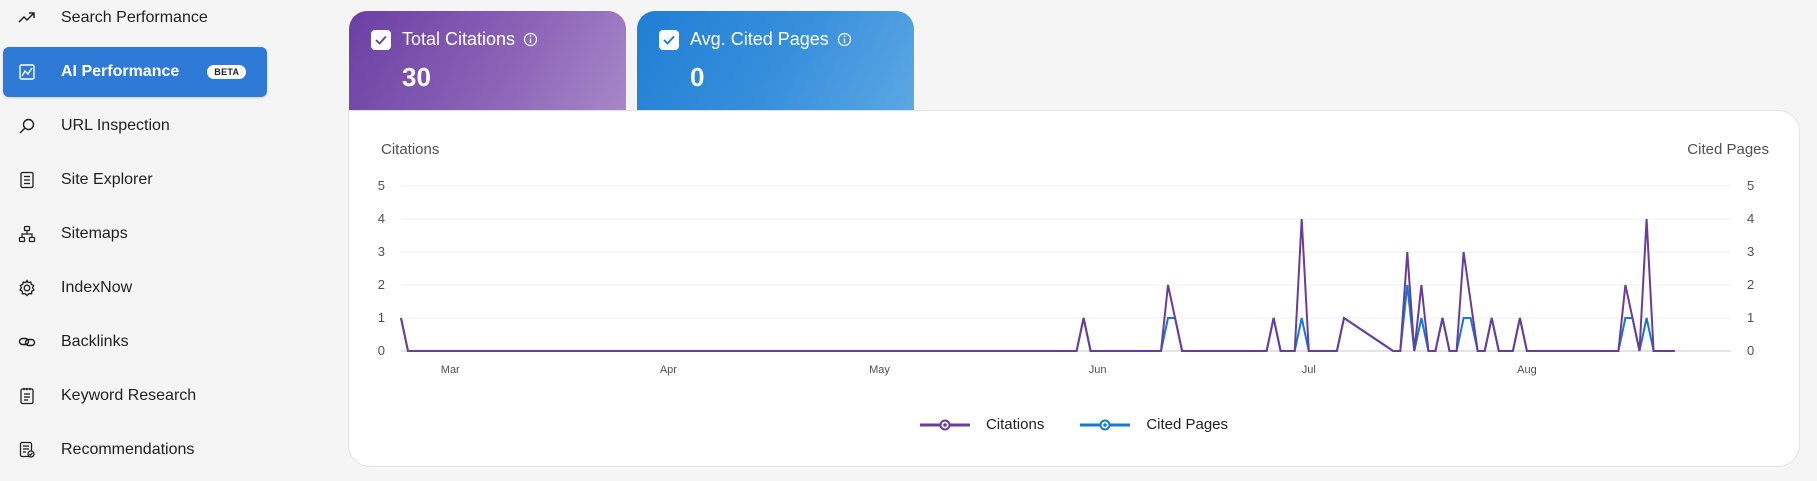 The height and width of the screenshot is (481, 1817). I want to click on y-tick-label: 5, so click(381, 185).